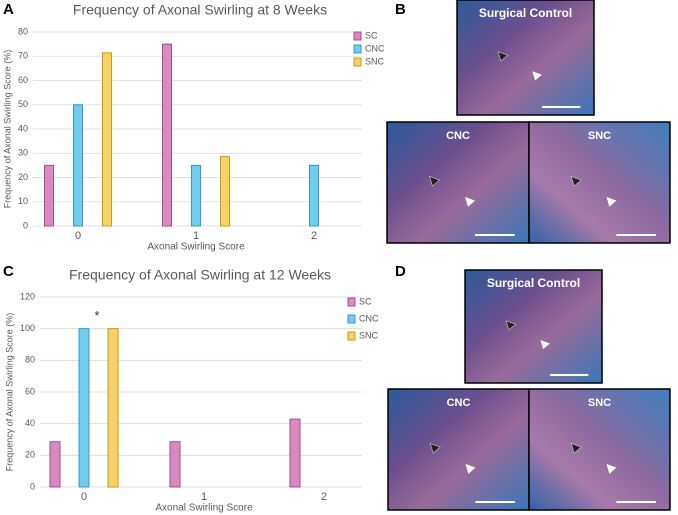  I want to click on chart-title: Frequency of Axonal Swirling at 8 Weeks, so click(200, 10).